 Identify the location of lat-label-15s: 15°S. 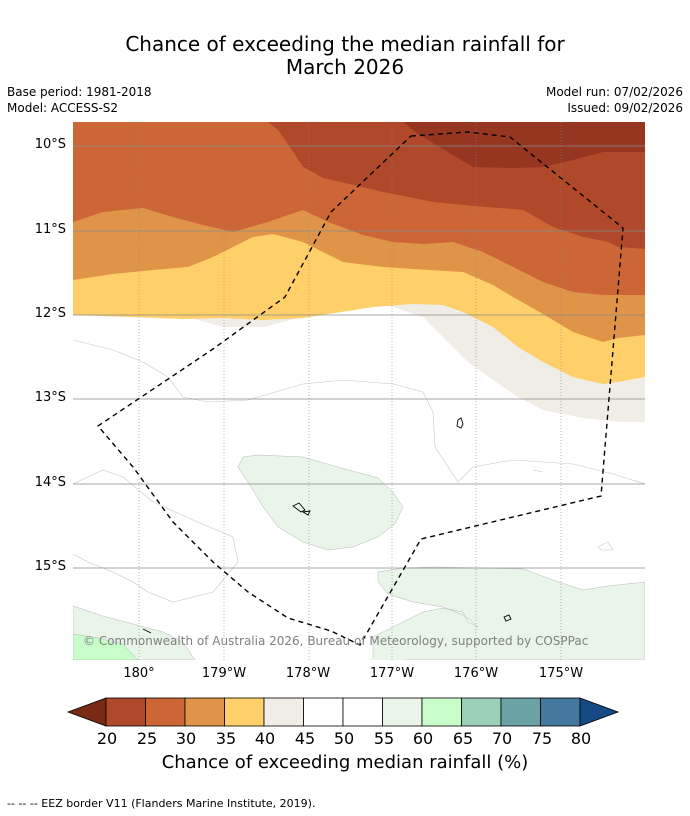
(50, 566).